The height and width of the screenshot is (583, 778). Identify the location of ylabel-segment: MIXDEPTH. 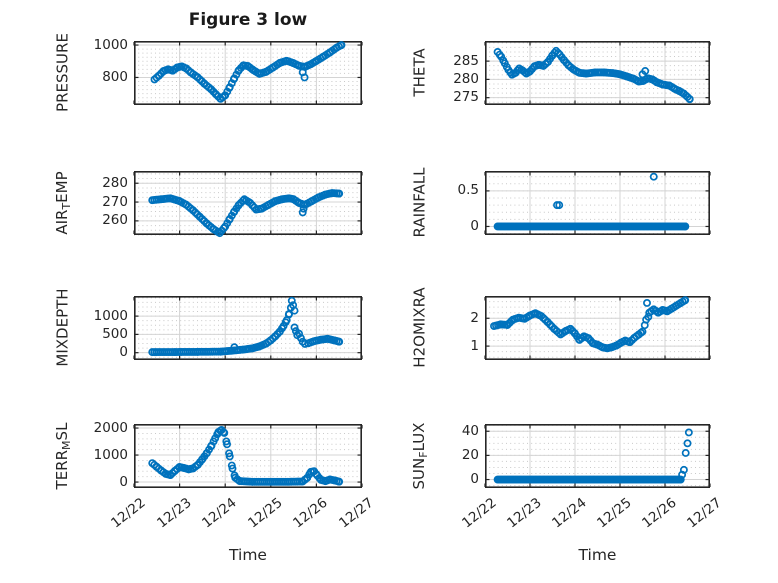
(62, 327).